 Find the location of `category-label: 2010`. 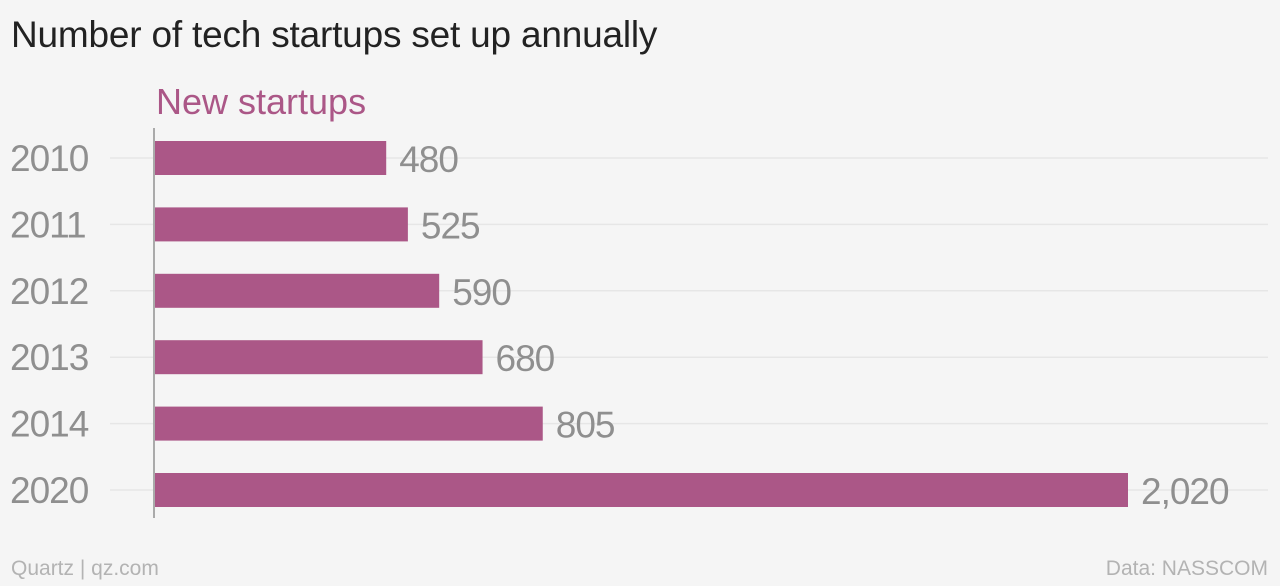

category-label: 2010 is located at coordinates (49, 158).